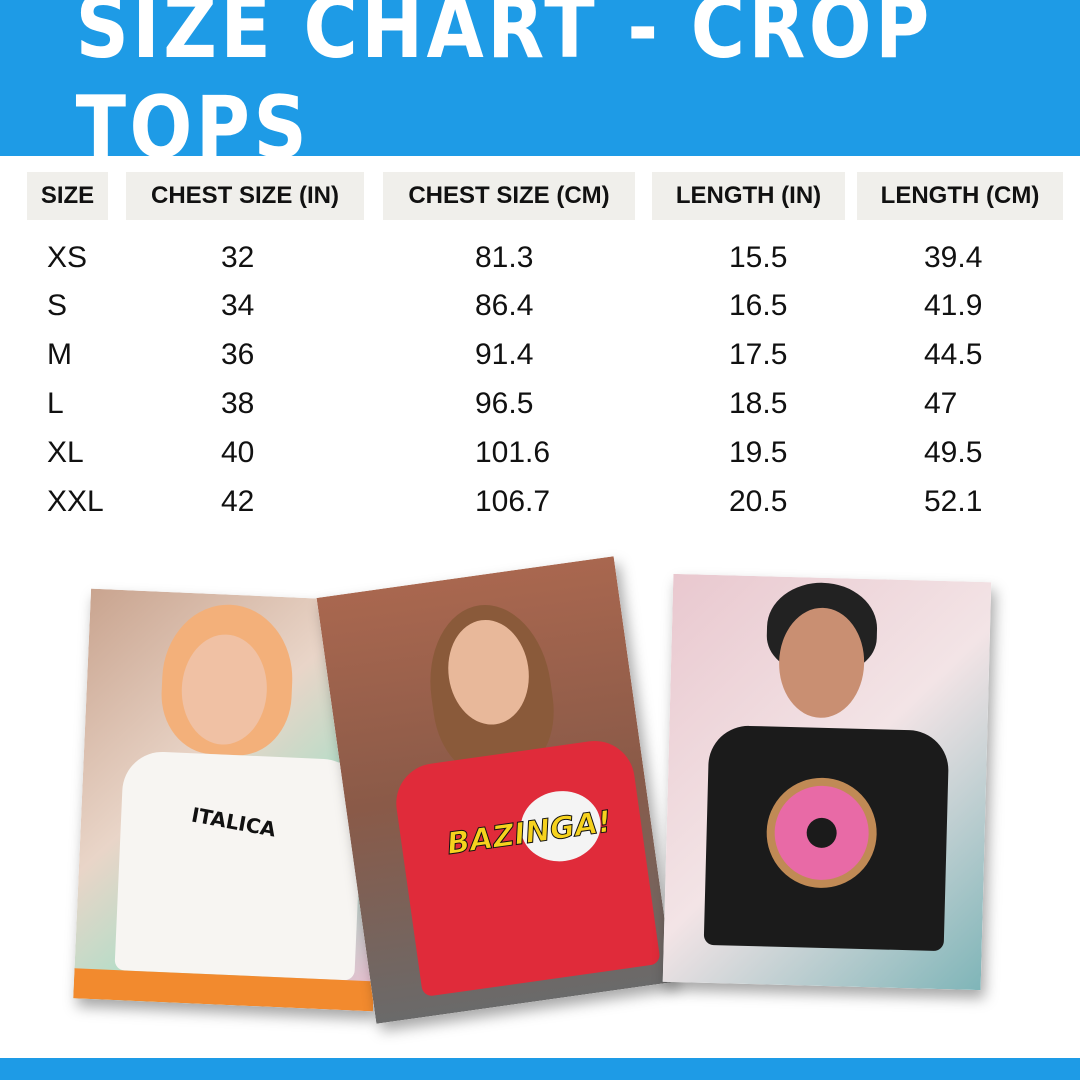 The height and width of the screenshot is (1080, 1080). What do you see at coordinates (953, 501) in the screenshot?
I see `table-cell: 52.1` at bounding box center [953, 501].